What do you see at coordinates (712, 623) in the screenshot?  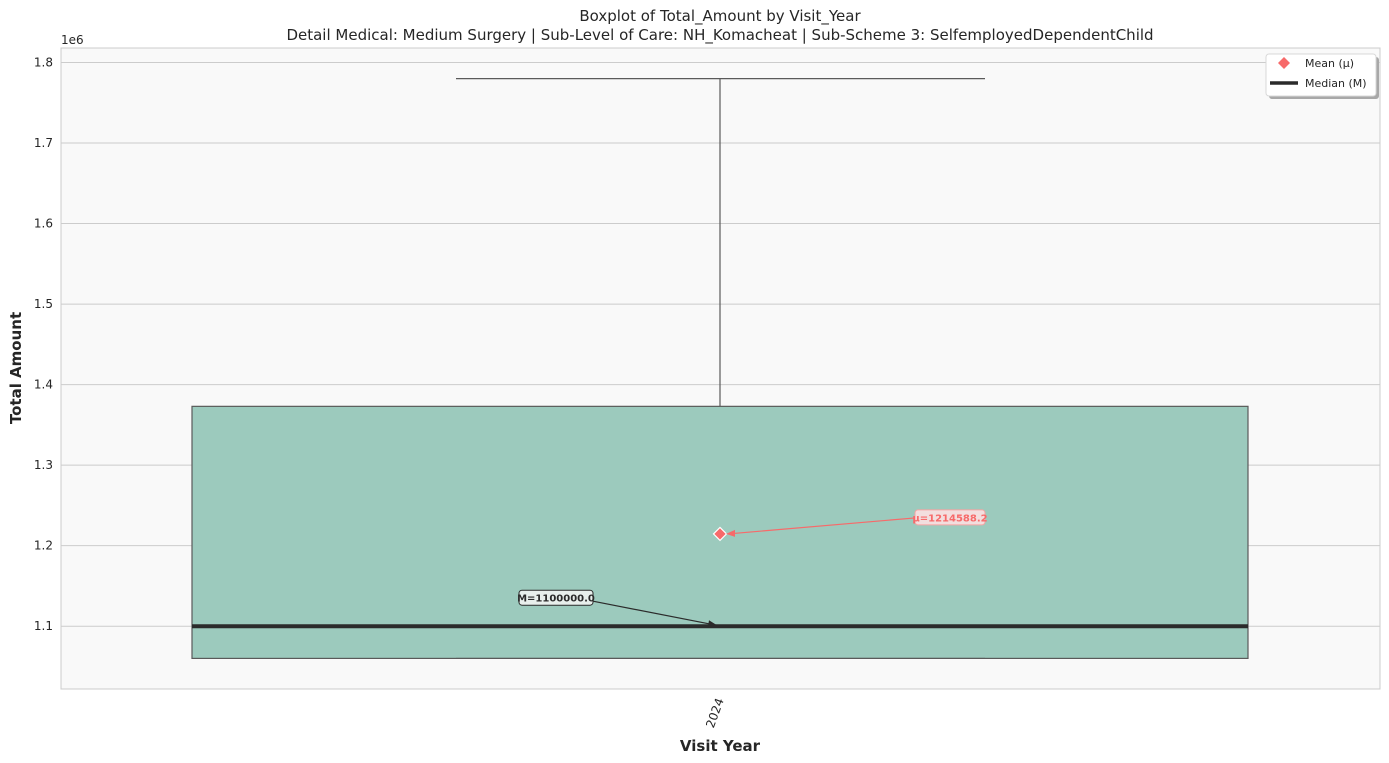 I see `median-annotation-arrowhead` at bounding box center [712, 623].